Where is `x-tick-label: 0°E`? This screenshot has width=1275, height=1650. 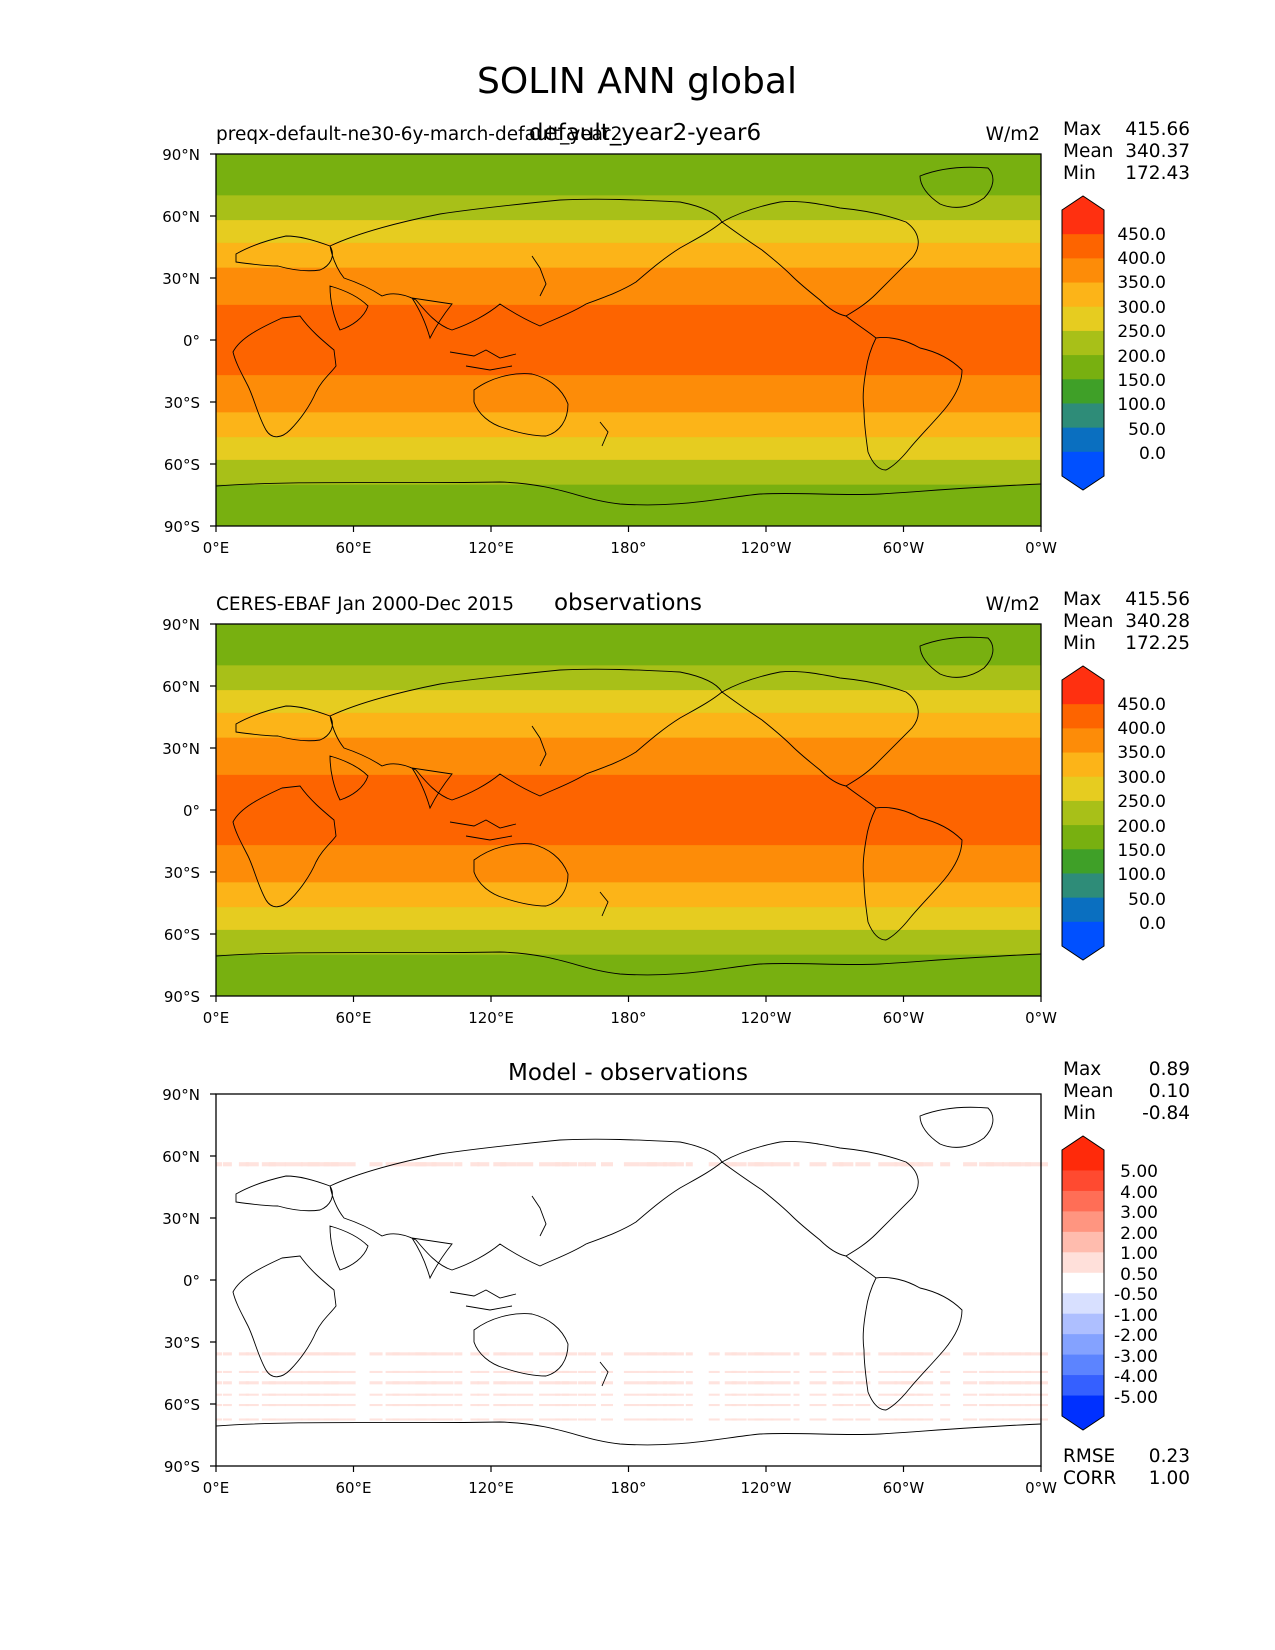 x-tick-label: 0°E is located at coordinates (216, 1018).